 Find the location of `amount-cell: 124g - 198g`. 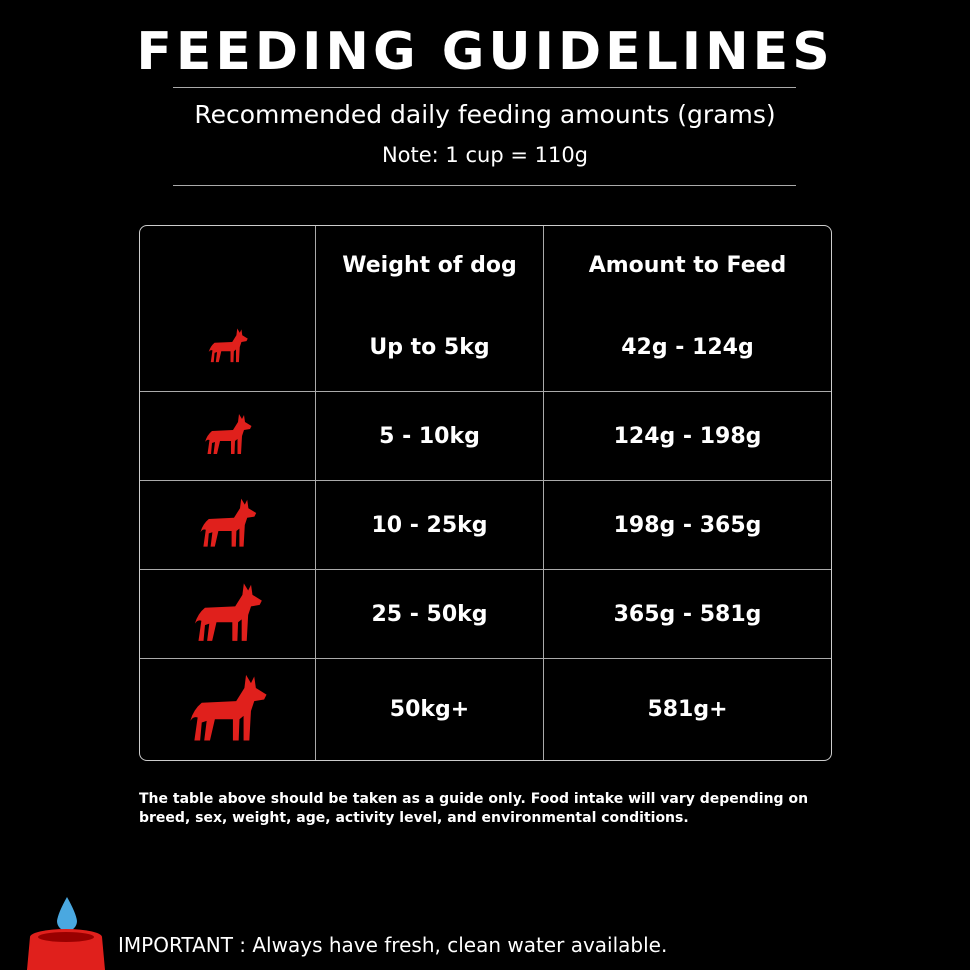

amount-cell: 124g - 198g is located at coordinates (687, 436).